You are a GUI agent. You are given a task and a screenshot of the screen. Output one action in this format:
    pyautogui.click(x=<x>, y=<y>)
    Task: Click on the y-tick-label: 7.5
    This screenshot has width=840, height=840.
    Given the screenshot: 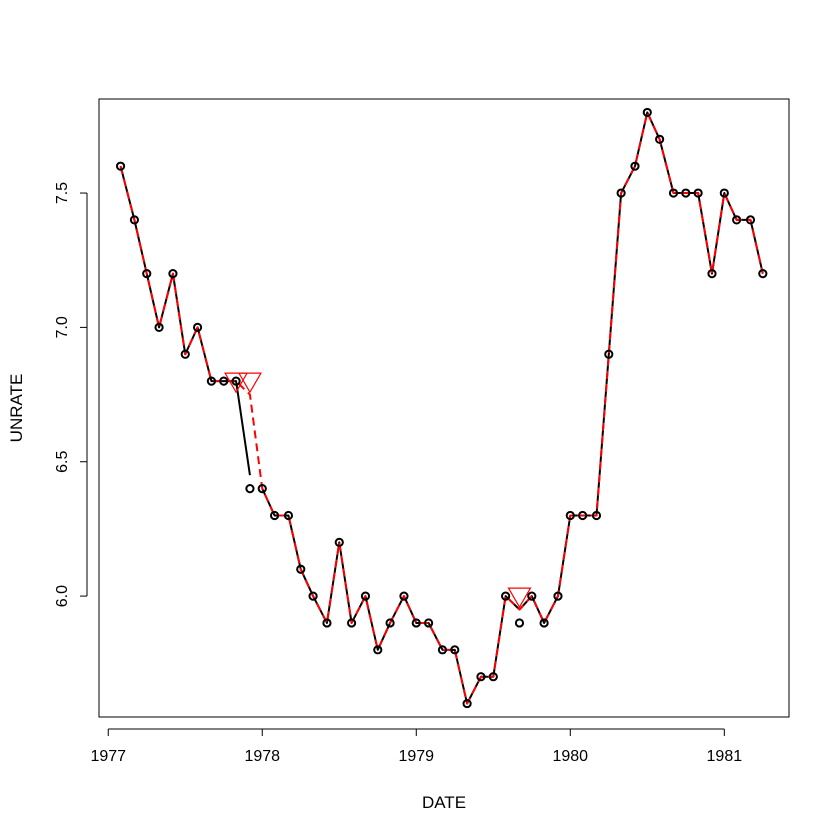 What is the action you would take?
    pyautogui.click(x=62, y=193)
    